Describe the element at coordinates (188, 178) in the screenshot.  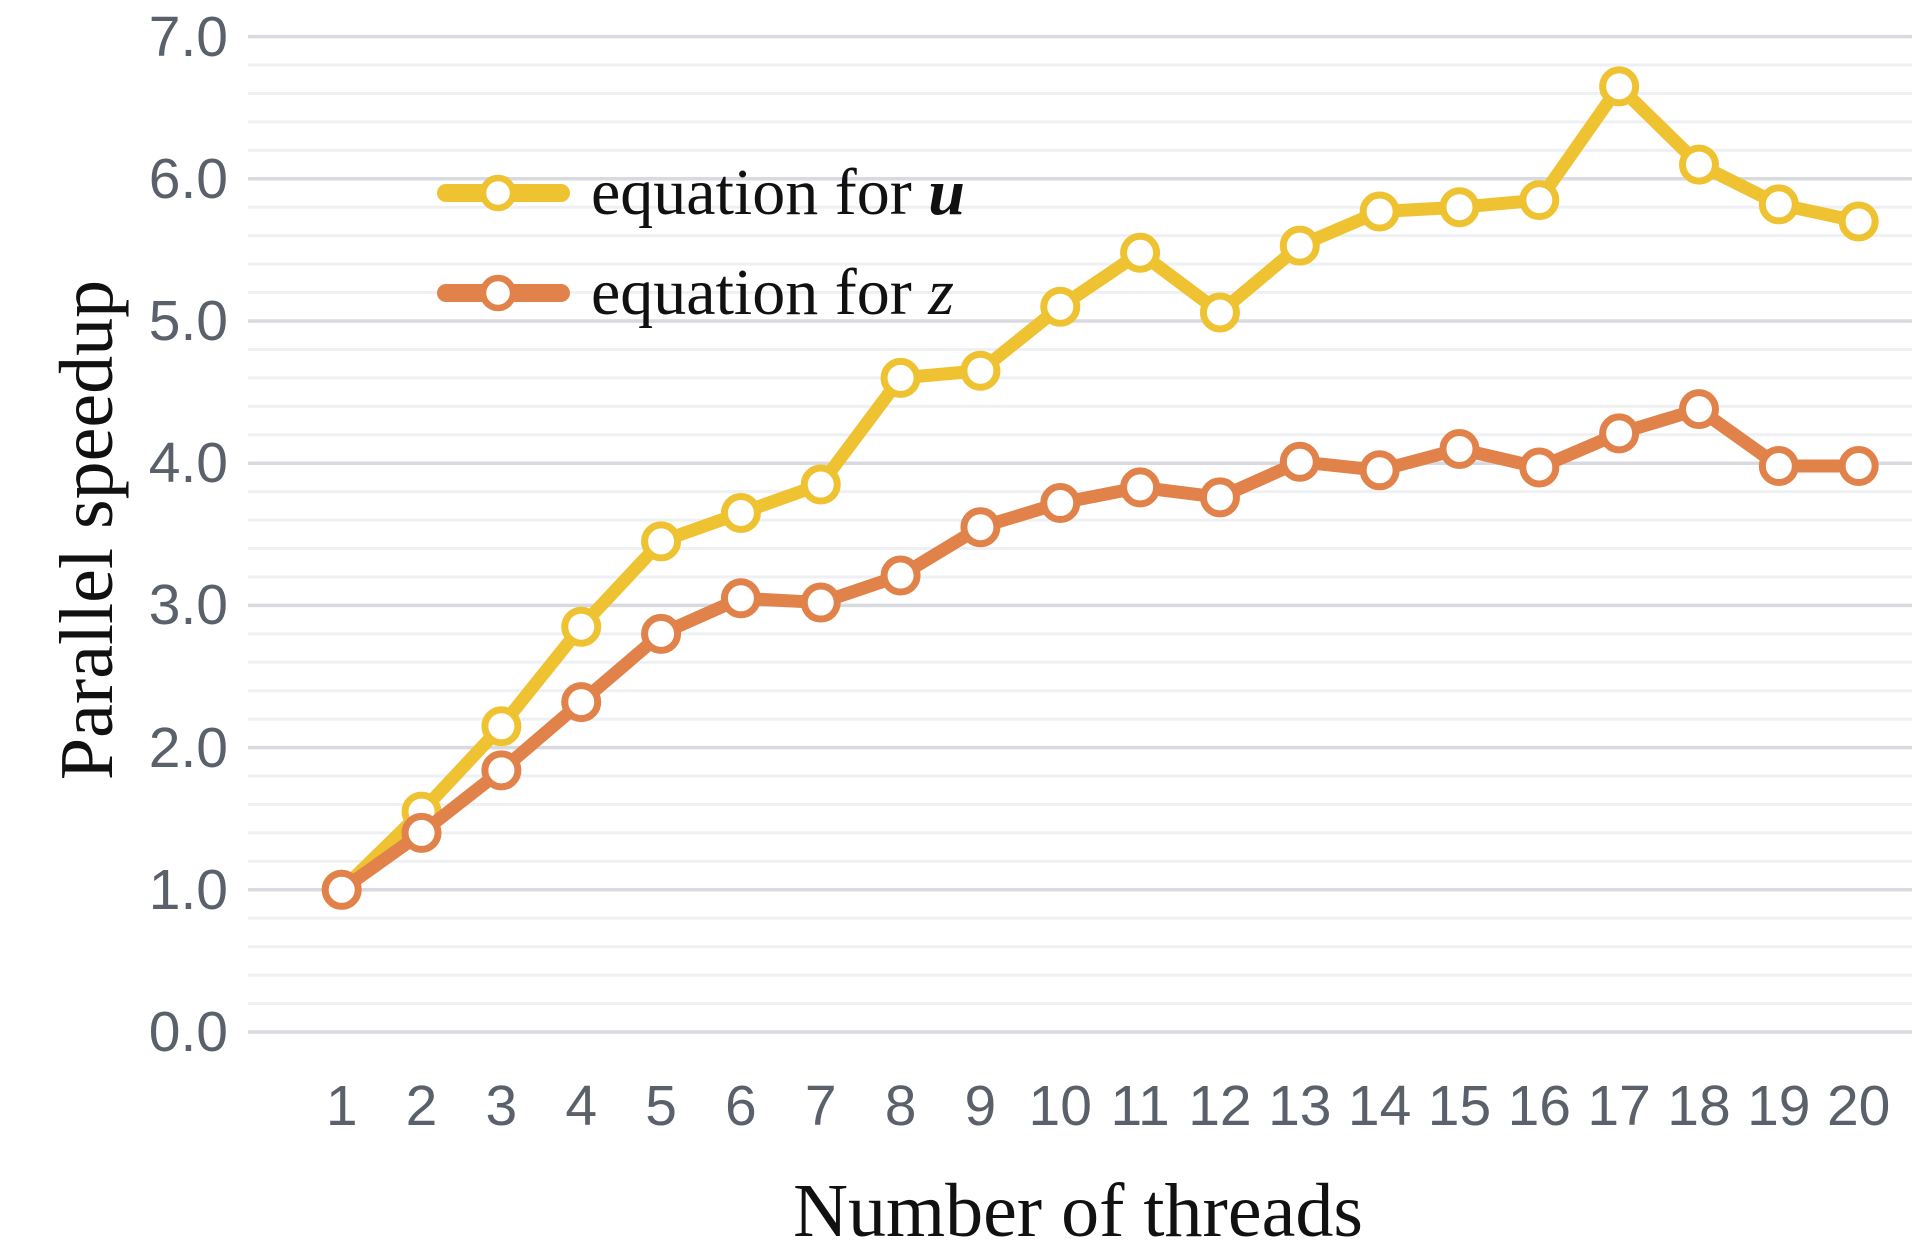
I see `y-tick-label-6.0: 6.0` at that location.